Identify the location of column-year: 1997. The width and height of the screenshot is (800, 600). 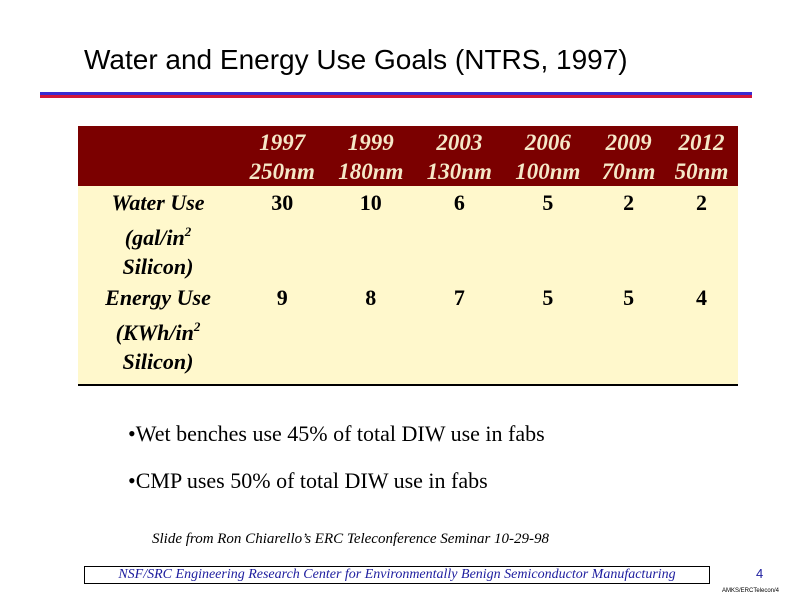
(282, 142).